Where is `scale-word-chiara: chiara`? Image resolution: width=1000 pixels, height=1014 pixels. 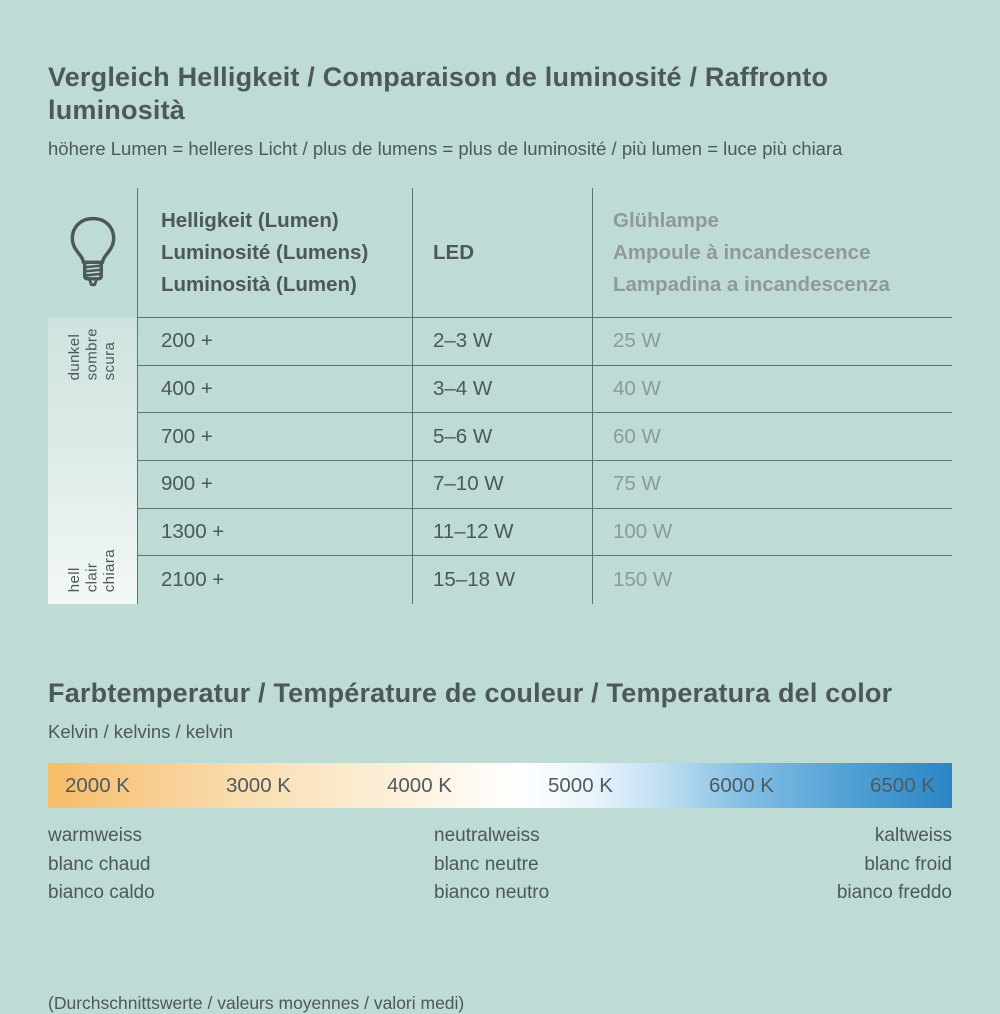 scale-word-chiara: chiara is located at coordinates (110, 570).